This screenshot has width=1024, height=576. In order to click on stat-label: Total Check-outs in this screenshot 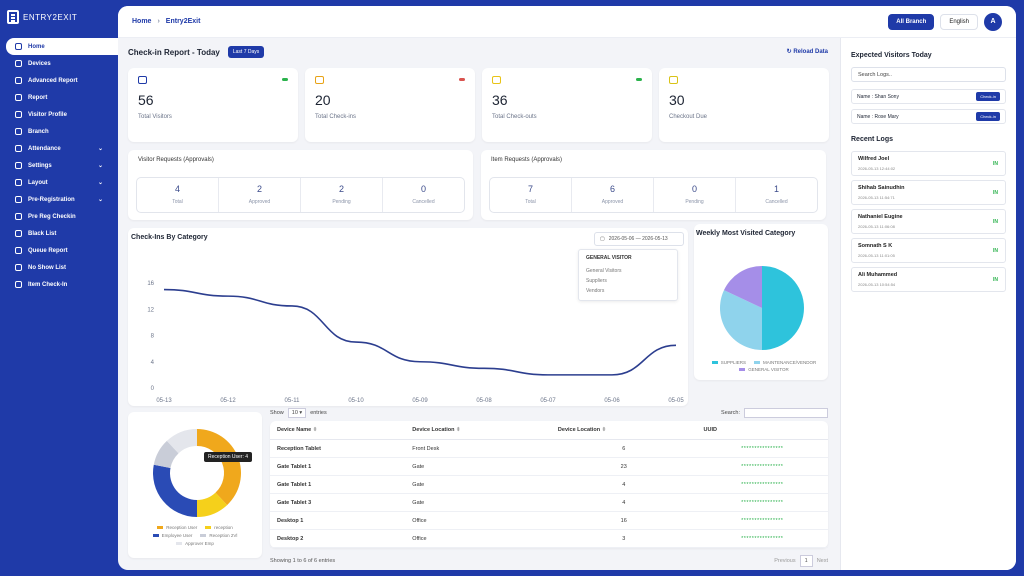, I will do `click(514, 117)`.